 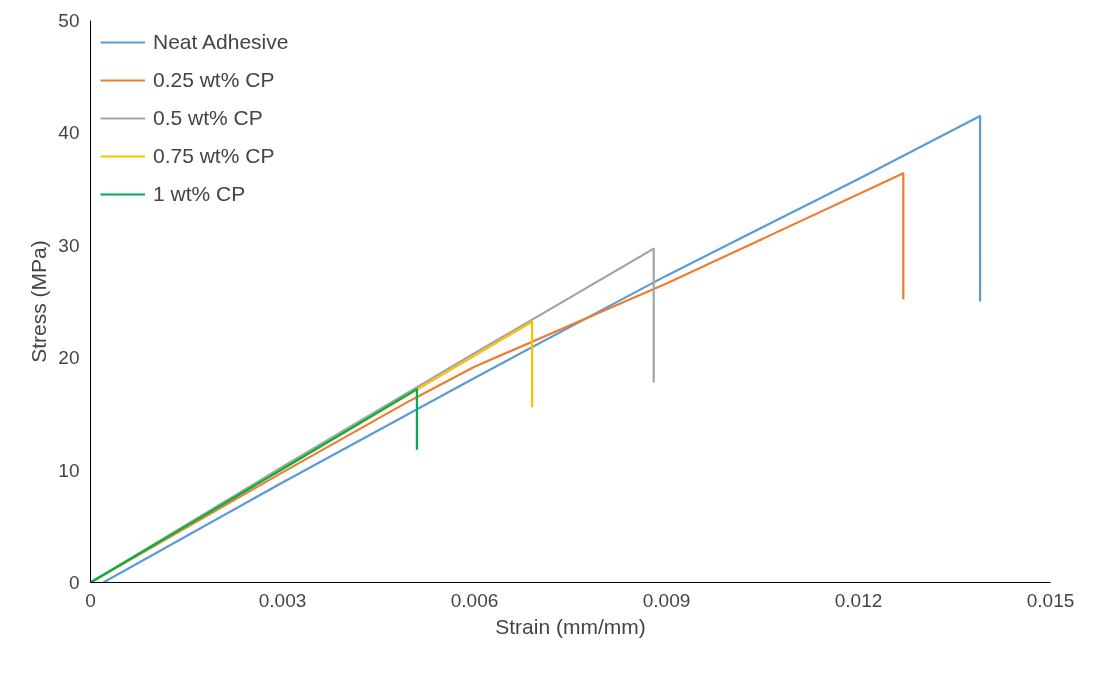 I want to click on legend-label: 0.75 wt% CP, so click(x=214, y=156).